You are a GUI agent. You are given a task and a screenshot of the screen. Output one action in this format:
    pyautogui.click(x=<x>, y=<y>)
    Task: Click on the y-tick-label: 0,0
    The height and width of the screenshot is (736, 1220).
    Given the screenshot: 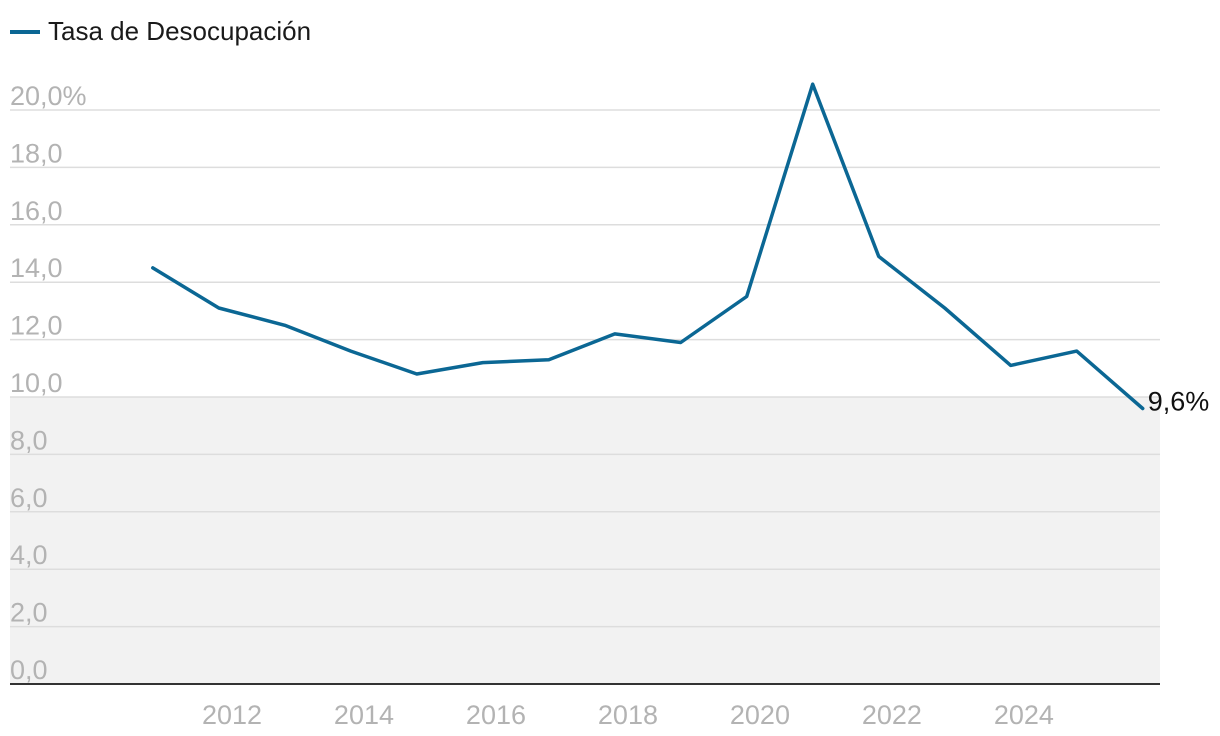 What is the action you would take?
    pyautogui.click(x=29, y=670)
    